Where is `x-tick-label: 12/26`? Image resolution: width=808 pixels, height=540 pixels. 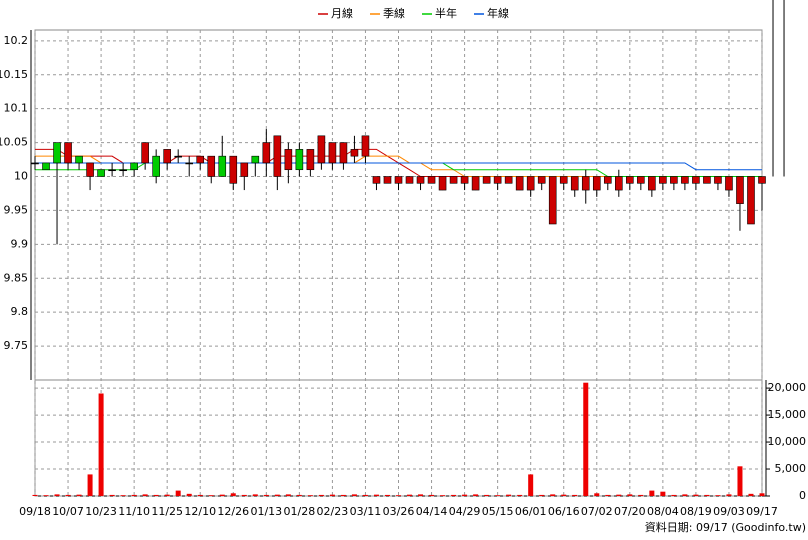 x-tick-label: 12/26 is located at coordinates (233, 511).